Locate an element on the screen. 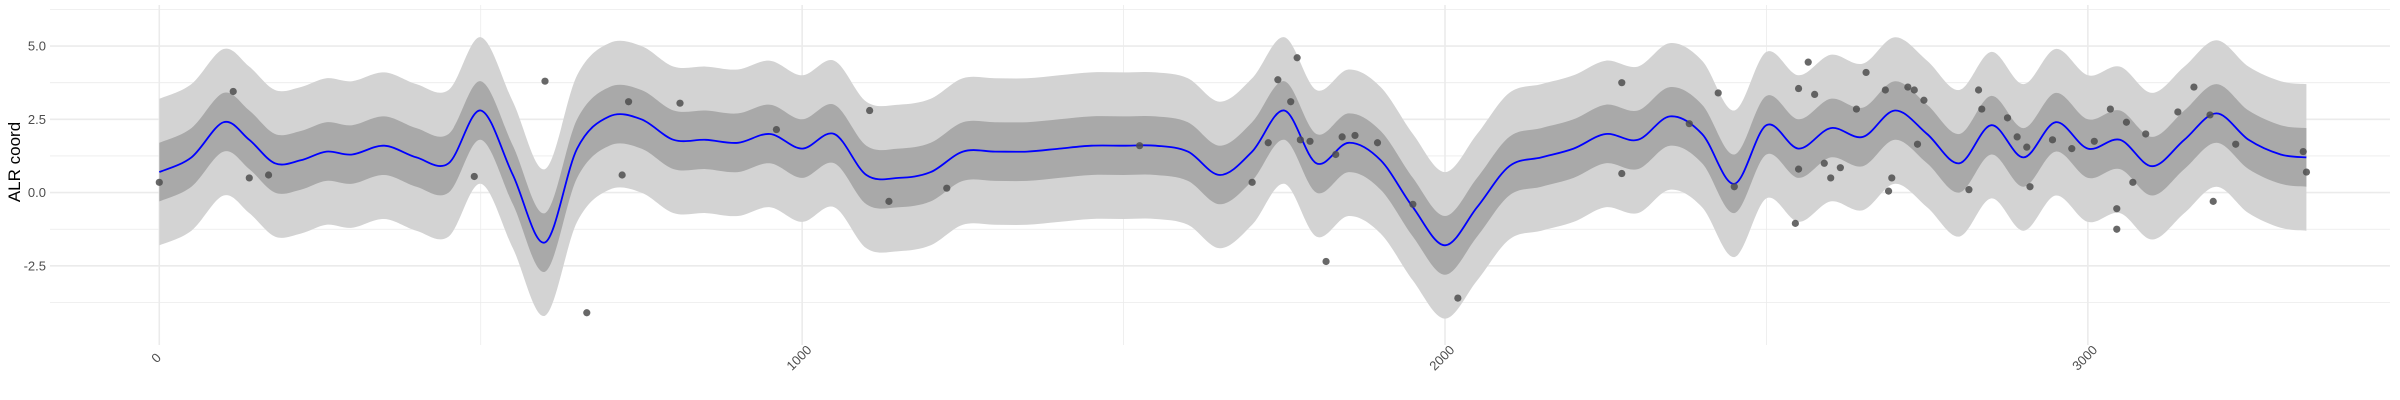  y-axis-title: ALR coord is located at coordinates (14, 162).